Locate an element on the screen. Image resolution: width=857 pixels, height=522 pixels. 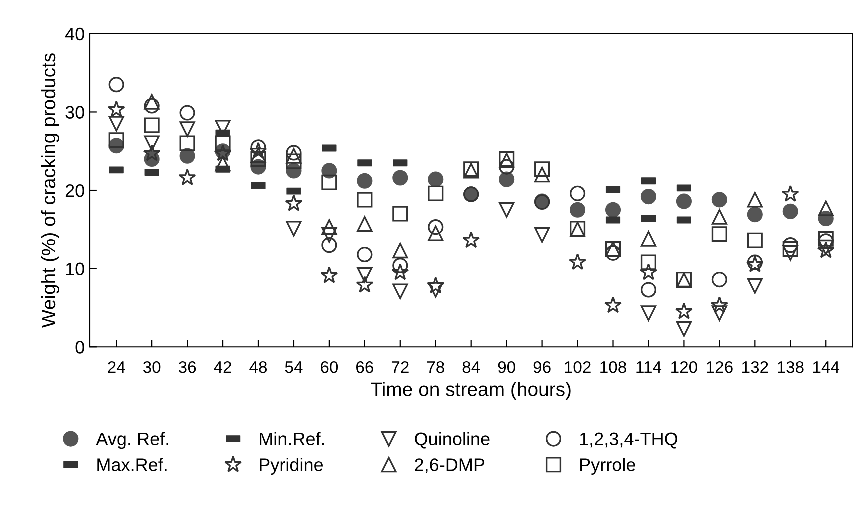
x-tick-label: 102 is located at coordinates (578, 367).